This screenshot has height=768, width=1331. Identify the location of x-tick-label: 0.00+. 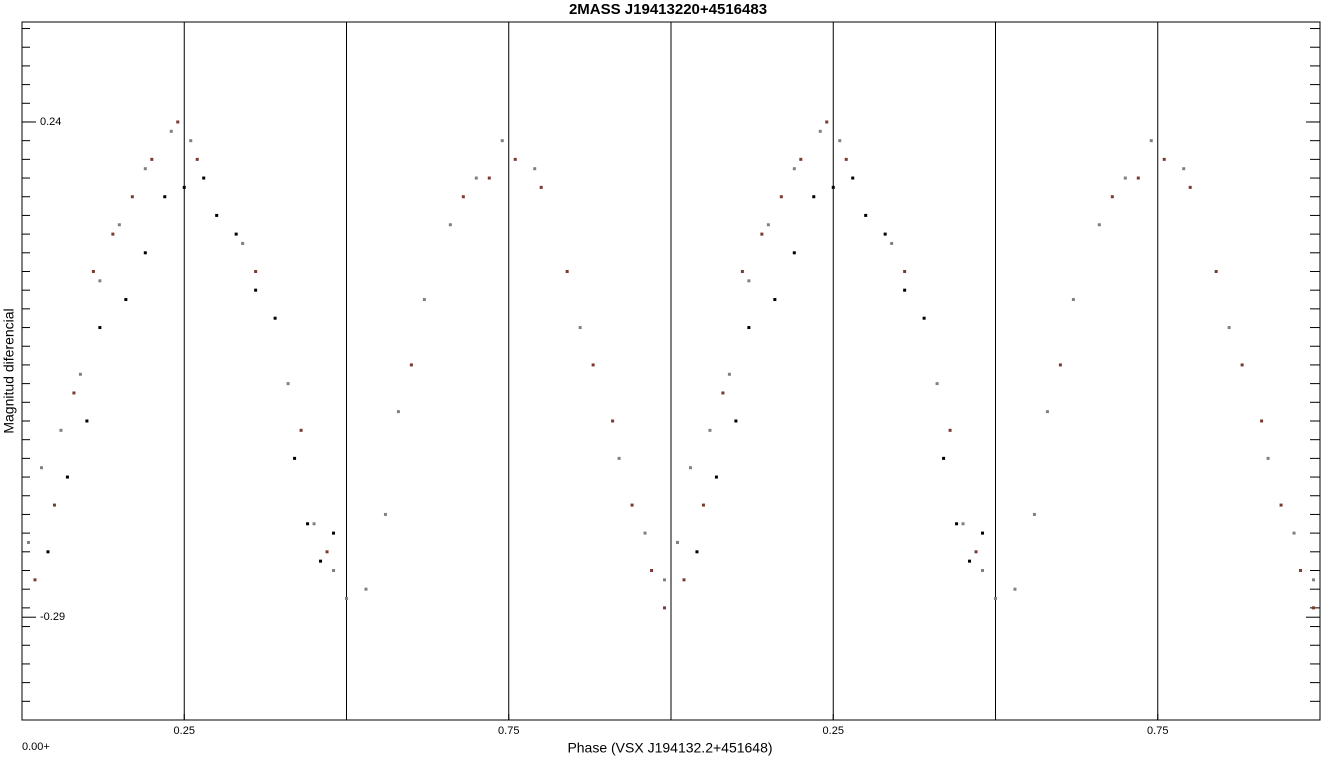
(36, 747).